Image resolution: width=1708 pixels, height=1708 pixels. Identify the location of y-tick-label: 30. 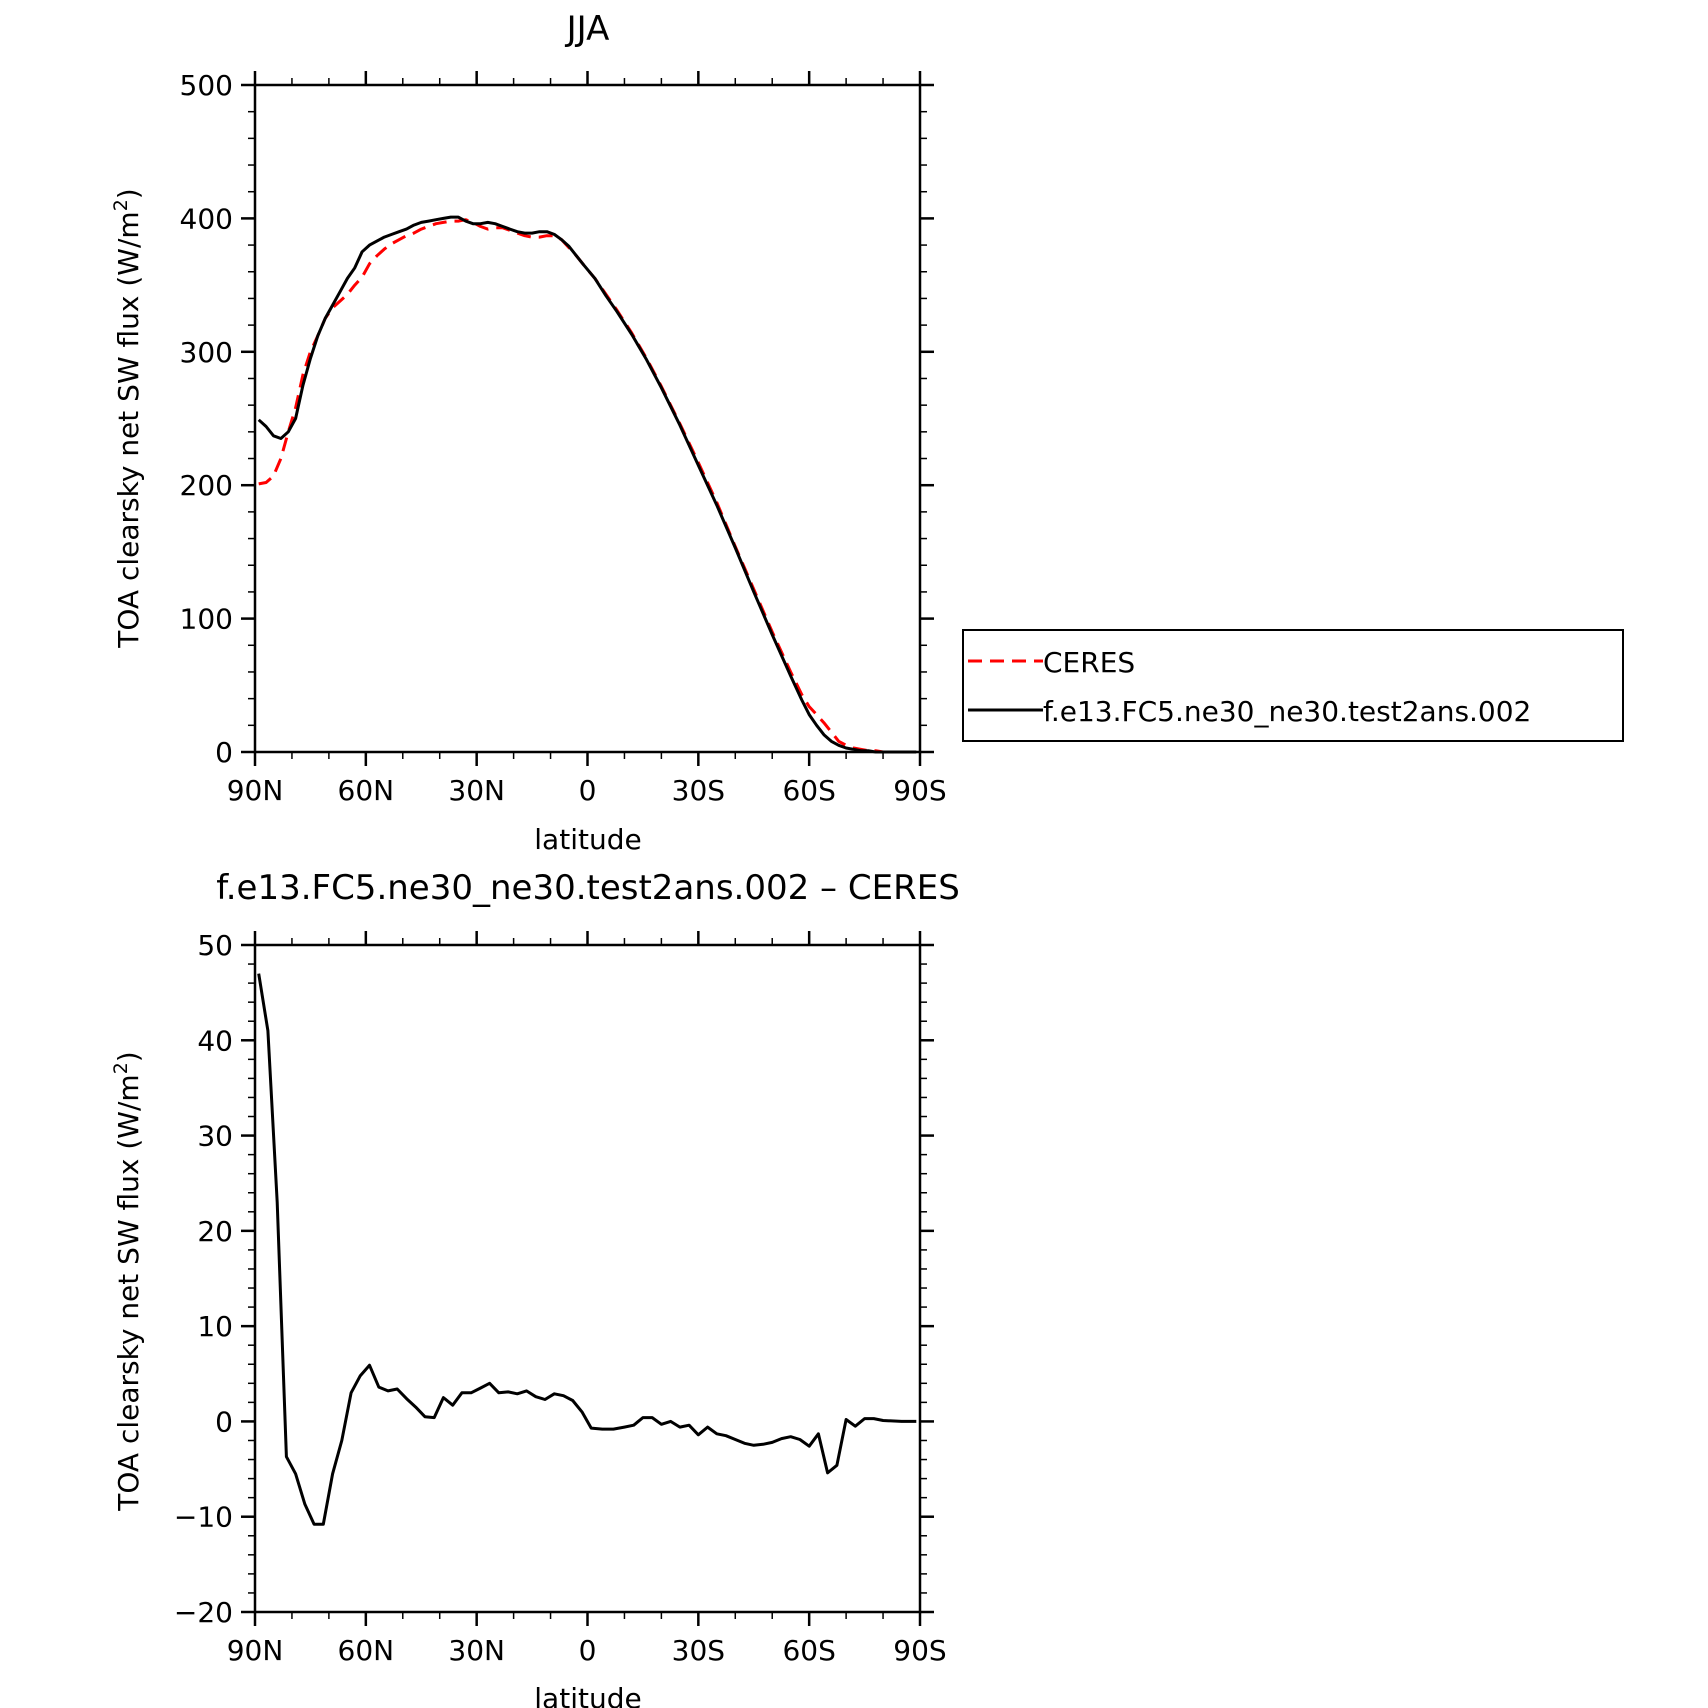
(215, 1136).